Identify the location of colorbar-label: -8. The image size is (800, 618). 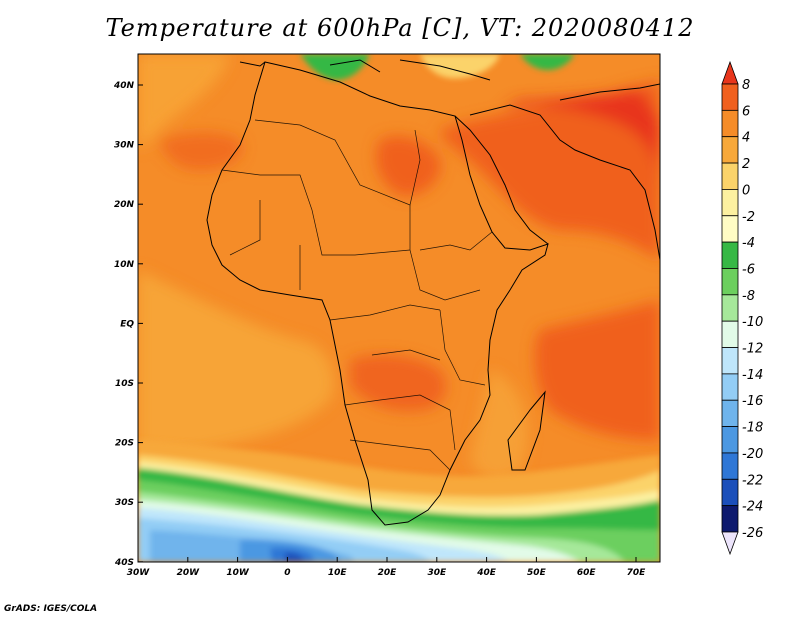
(748, 296).